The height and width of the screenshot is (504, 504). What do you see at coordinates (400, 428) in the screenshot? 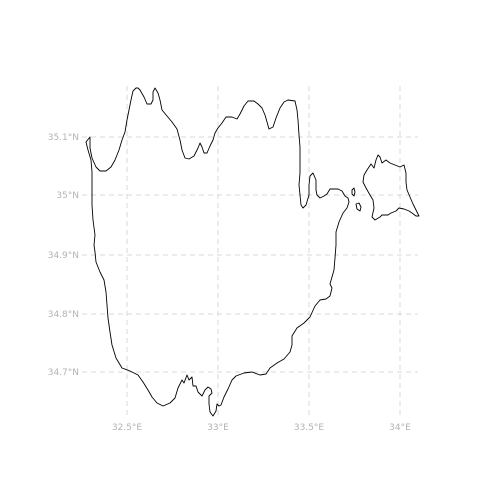
I see `lon-label-34: 34°E` at bounding box center [400, 428].